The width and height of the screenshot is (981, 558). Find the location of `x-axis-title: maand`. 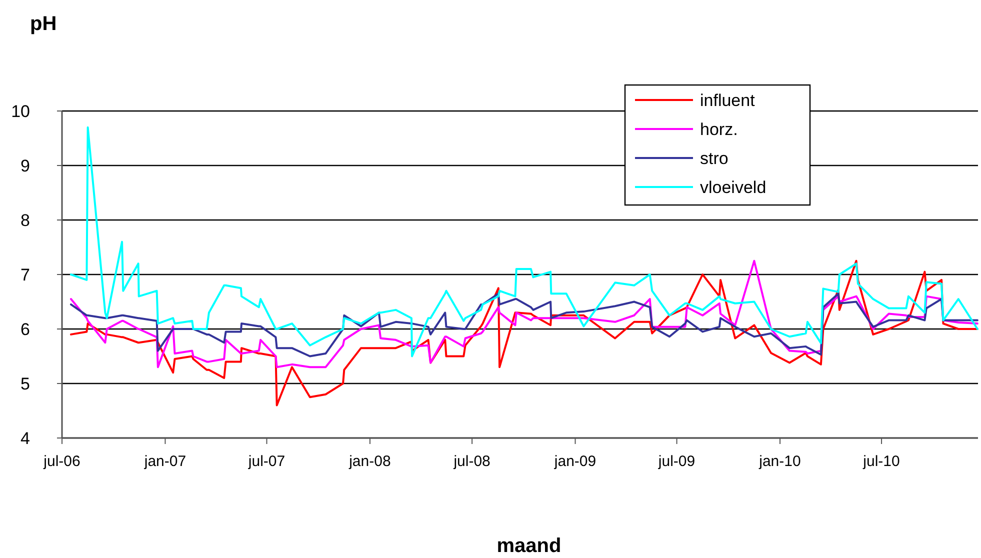

x-axis-title: maand is located at coordinates (529, 546).